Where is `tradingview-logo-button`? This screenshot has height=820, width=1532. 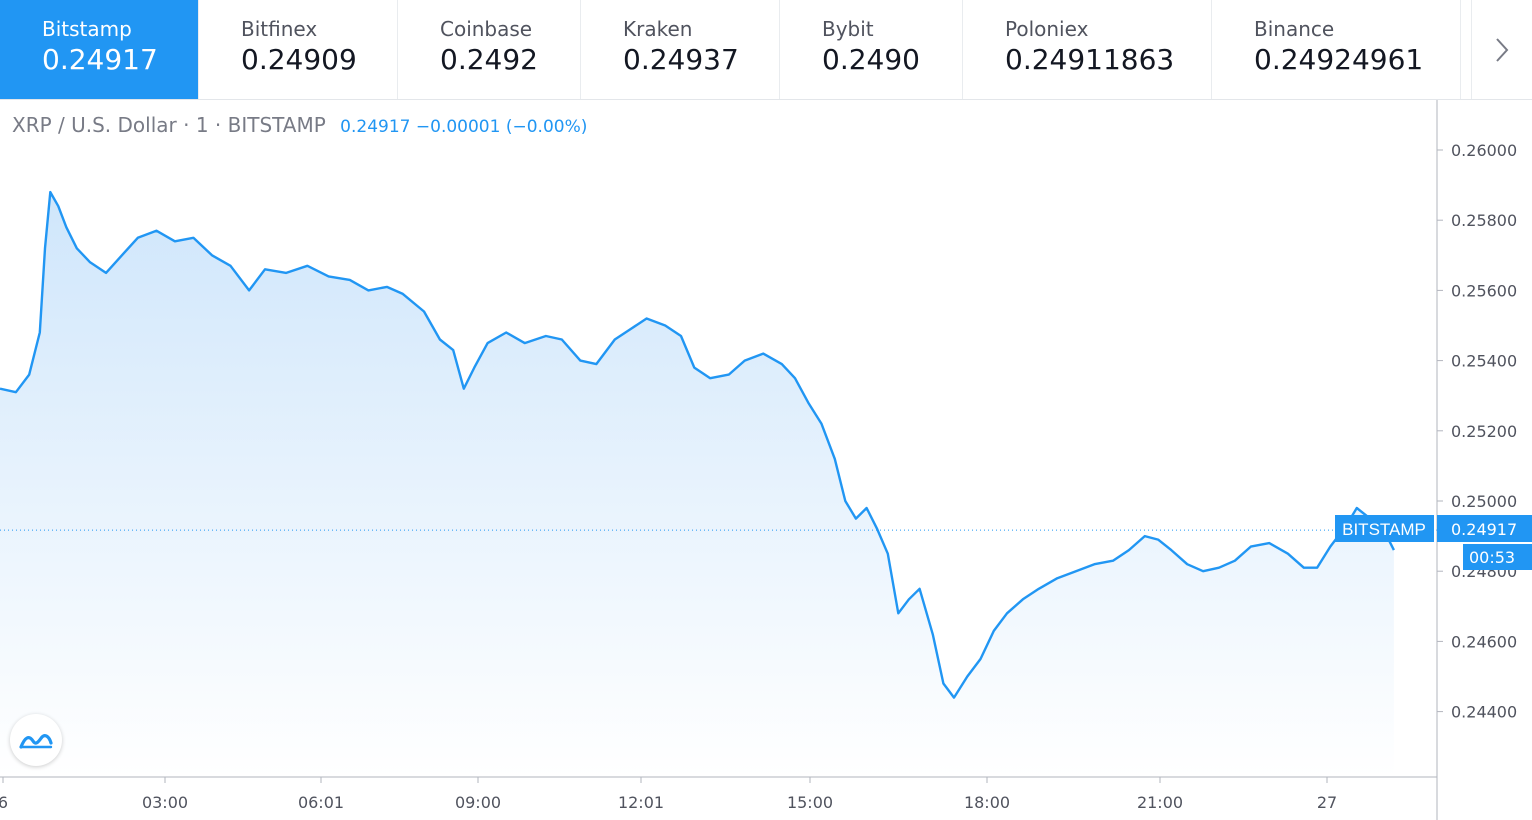
tradingview-logo-button is located at coordinates (36, 740).